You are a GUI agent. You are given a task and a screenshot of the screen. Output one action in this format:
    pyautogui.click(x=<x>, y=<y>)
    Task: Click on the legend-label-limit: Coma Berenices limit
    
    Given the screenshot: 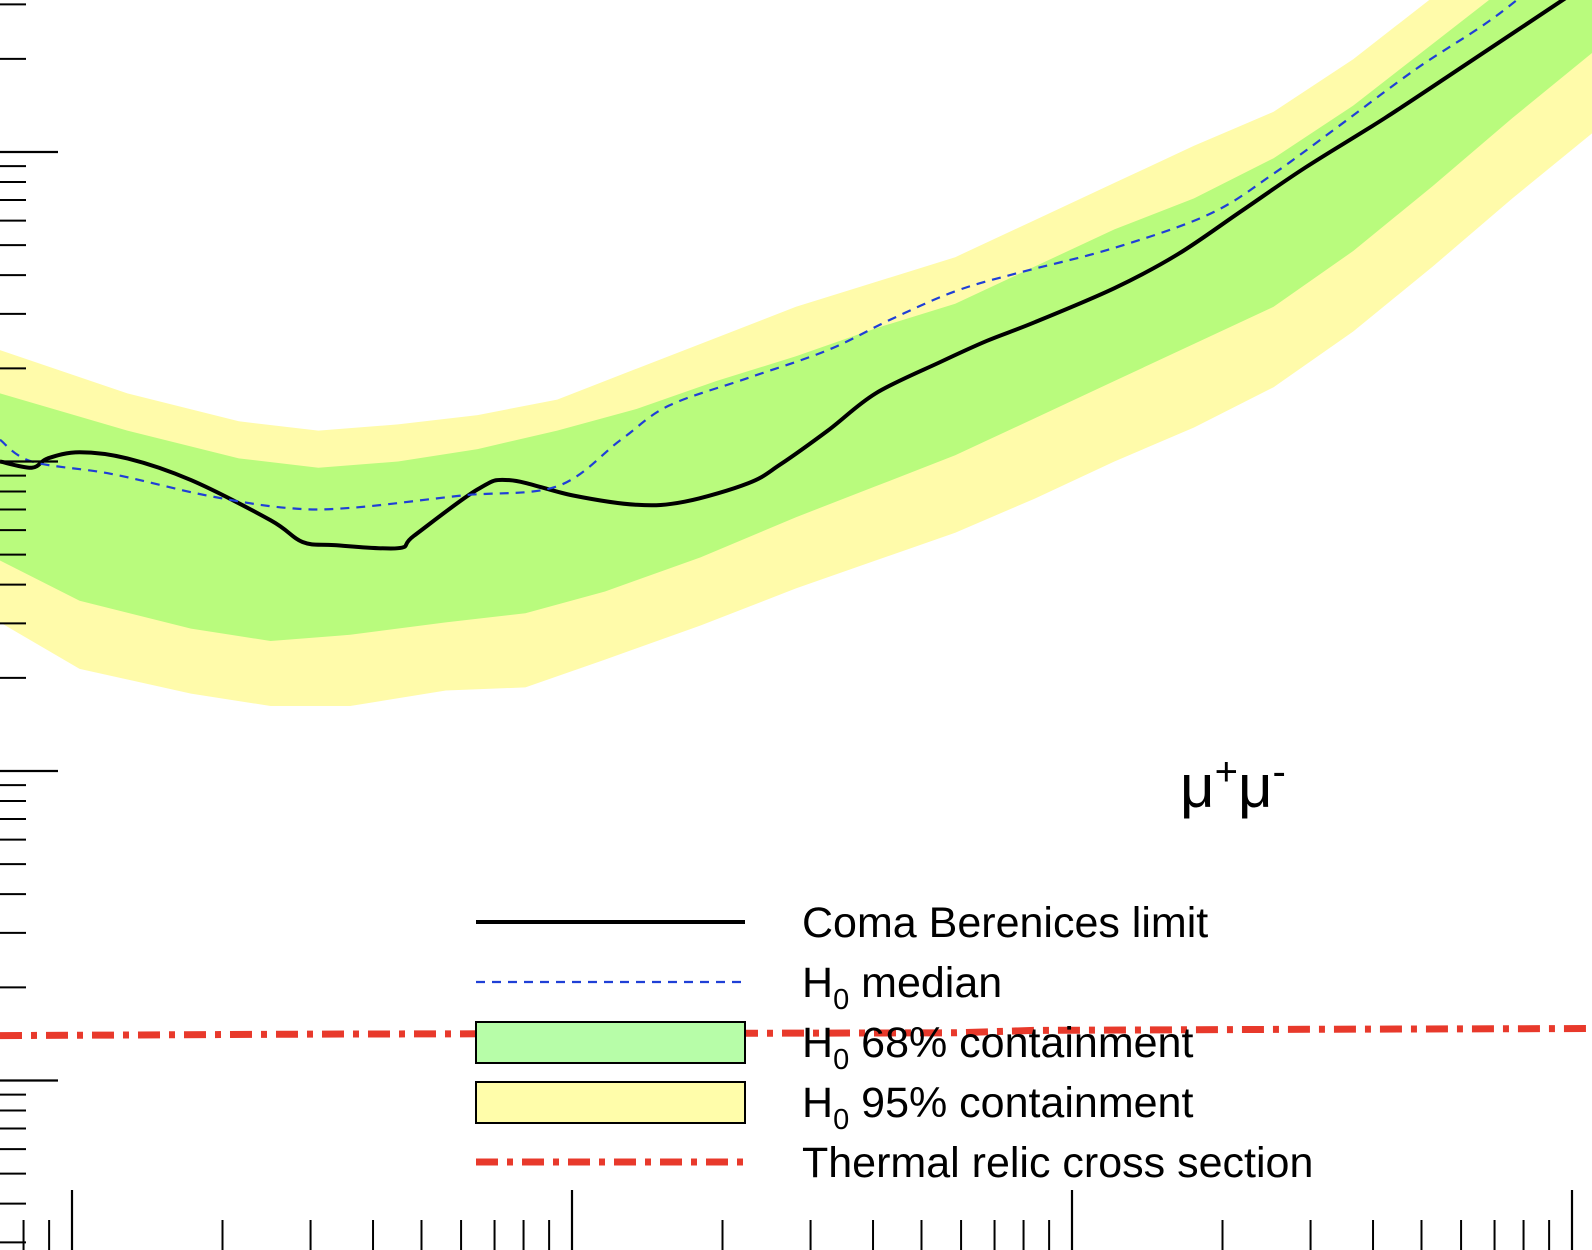 What is the action you would take?
    pyautogui.click(x=1005, y=923)
    